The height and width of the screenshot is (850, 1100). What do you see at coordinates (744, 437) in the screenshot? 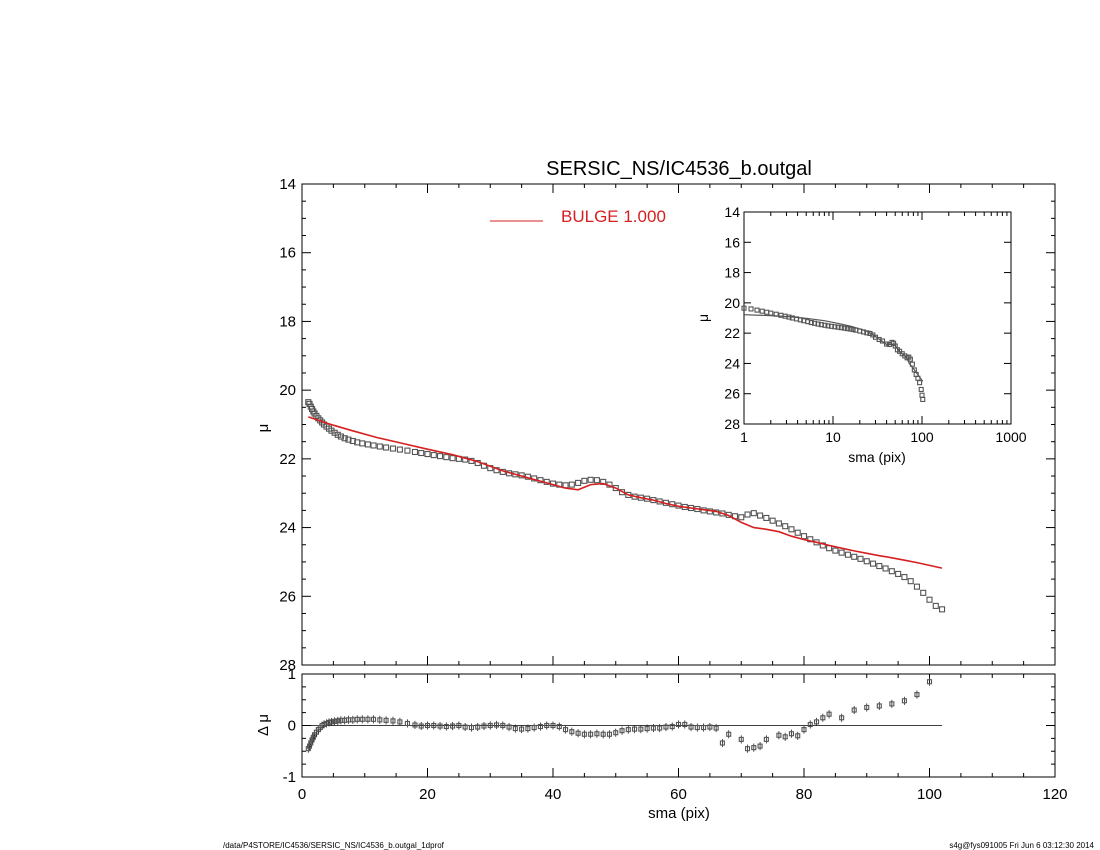
I see `inset-x-tick-label: 1` at bounding box center [744, 437].